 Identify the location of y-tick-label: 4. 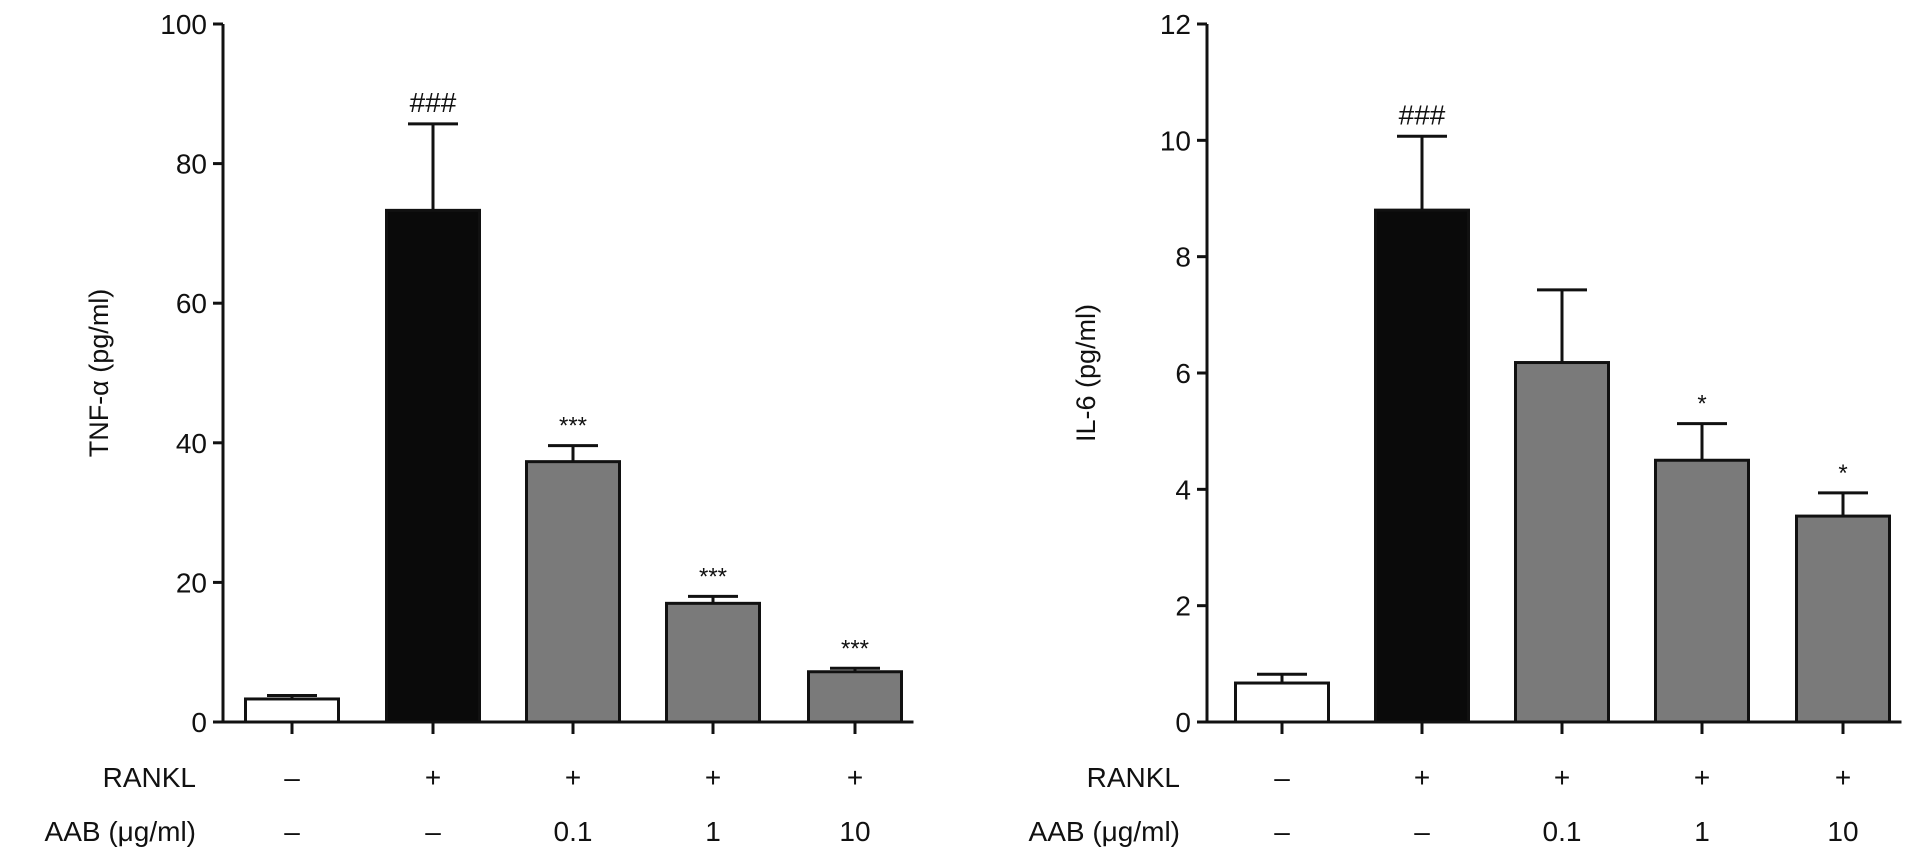
(1183, 489).